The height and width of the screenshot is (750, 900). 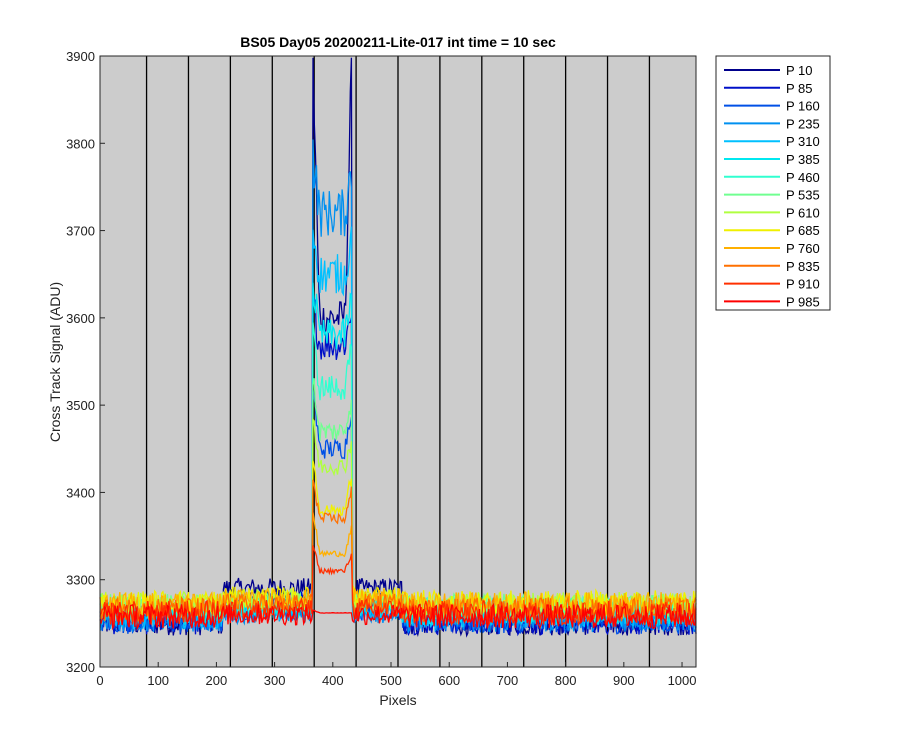 What do you see at coordinates (799, 70) in the screenshot?
I see `legend-label: P 10` at bounding box center [799, 70].